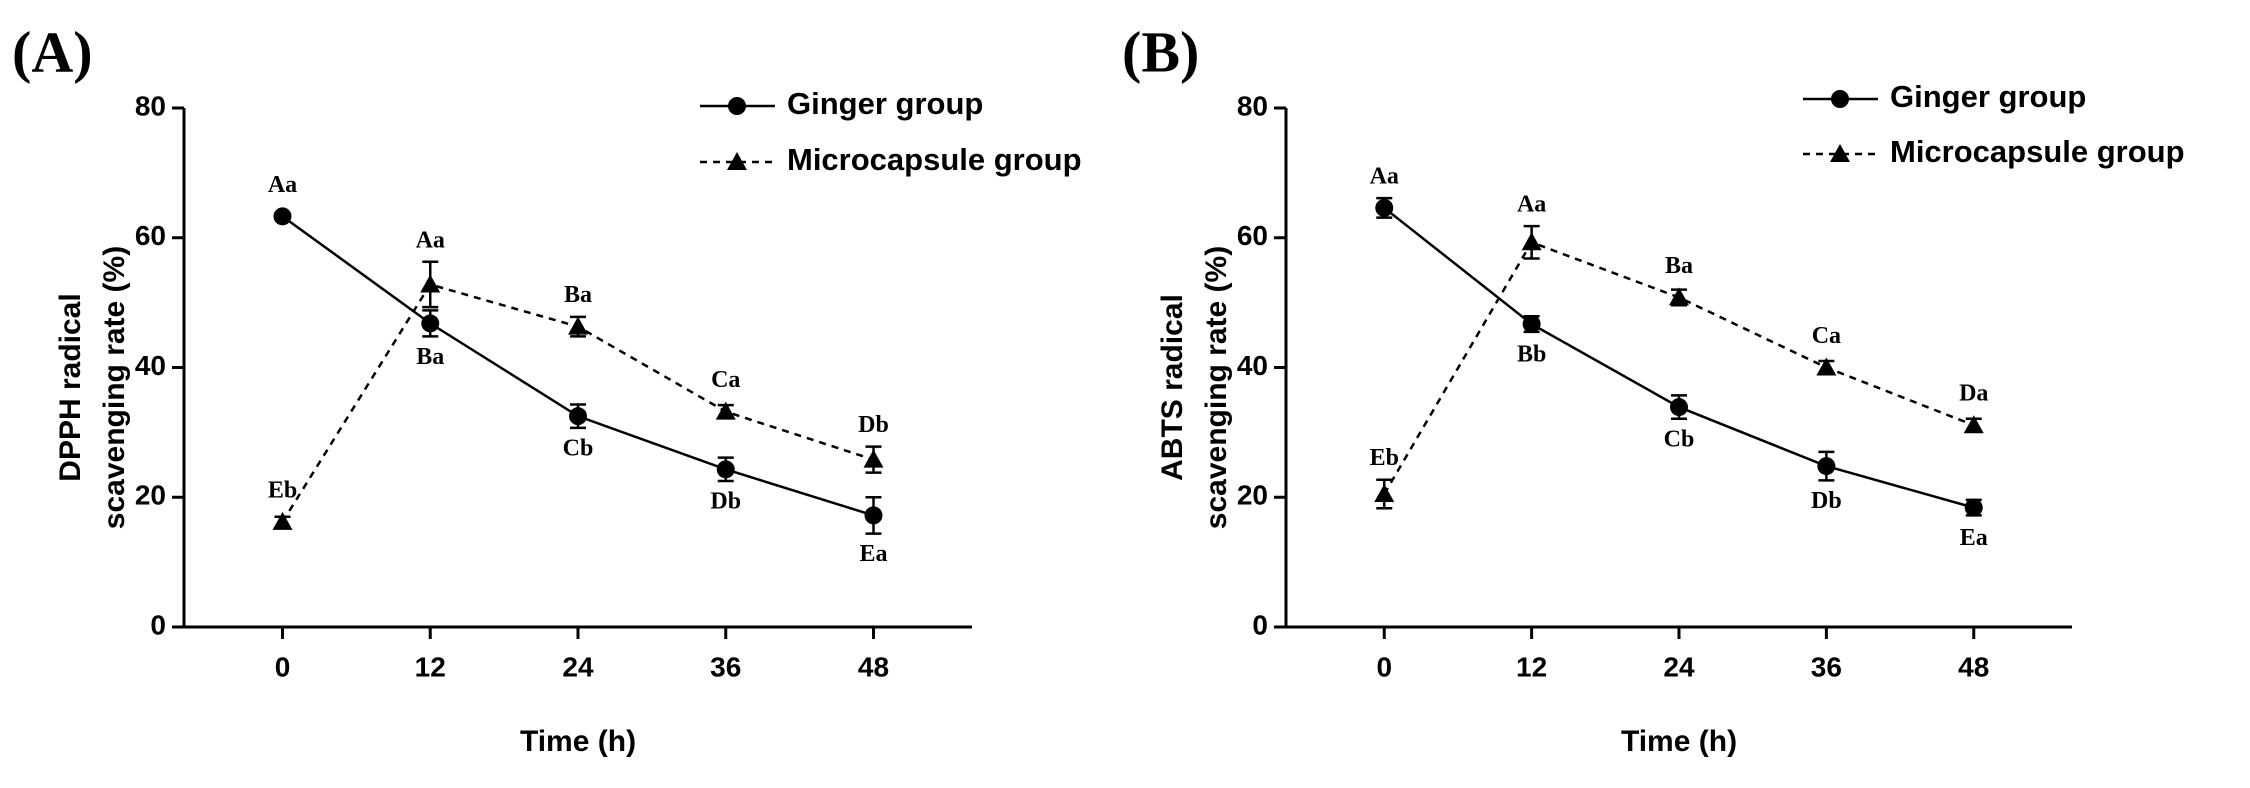 This screenshot has height=788, width=2250. I want to click on annotation: Da, so click(1973, 394).